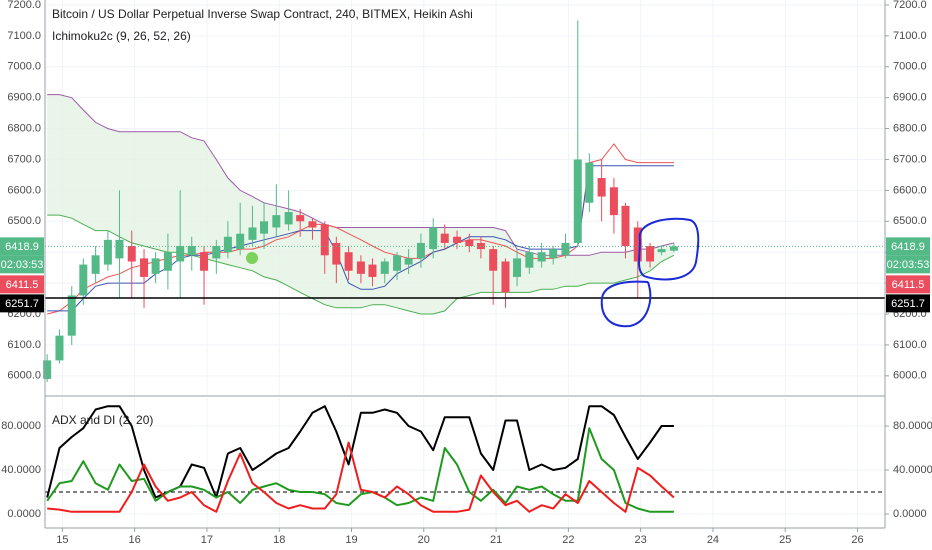 This screenshot has height=550, width=932. What do you see at coordinates (910, 376) in the screenshot?
I see `y-tick-label: 6000.0` at bounding box center [910, 376].